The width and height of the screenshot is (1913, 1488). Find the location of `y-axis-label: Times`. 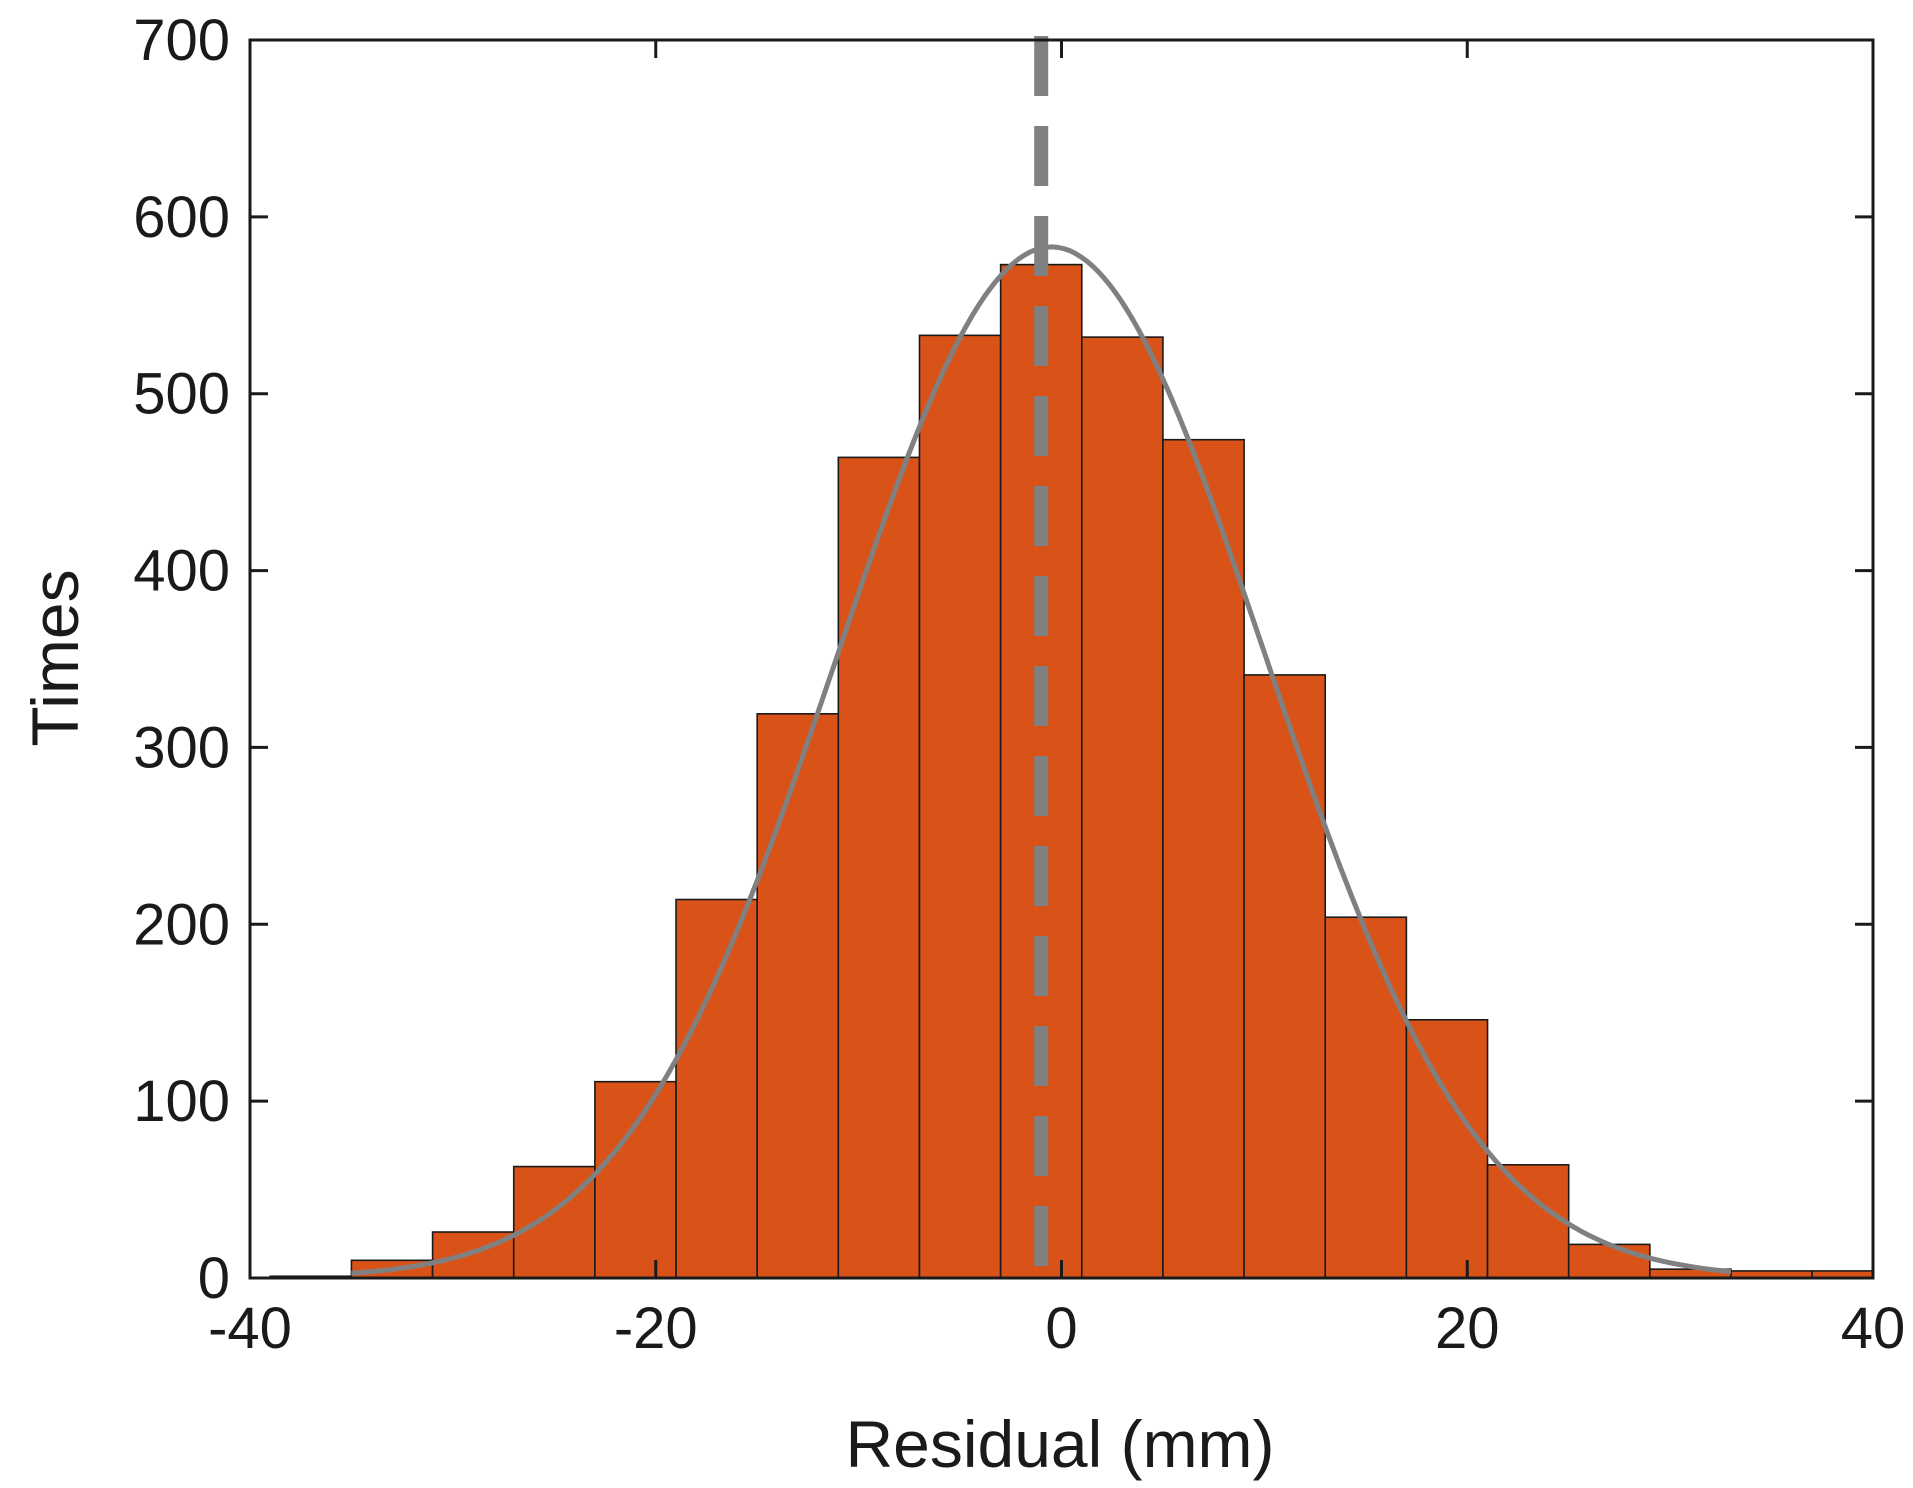

y-axis-label: Times is located at coordinates (55, 657).